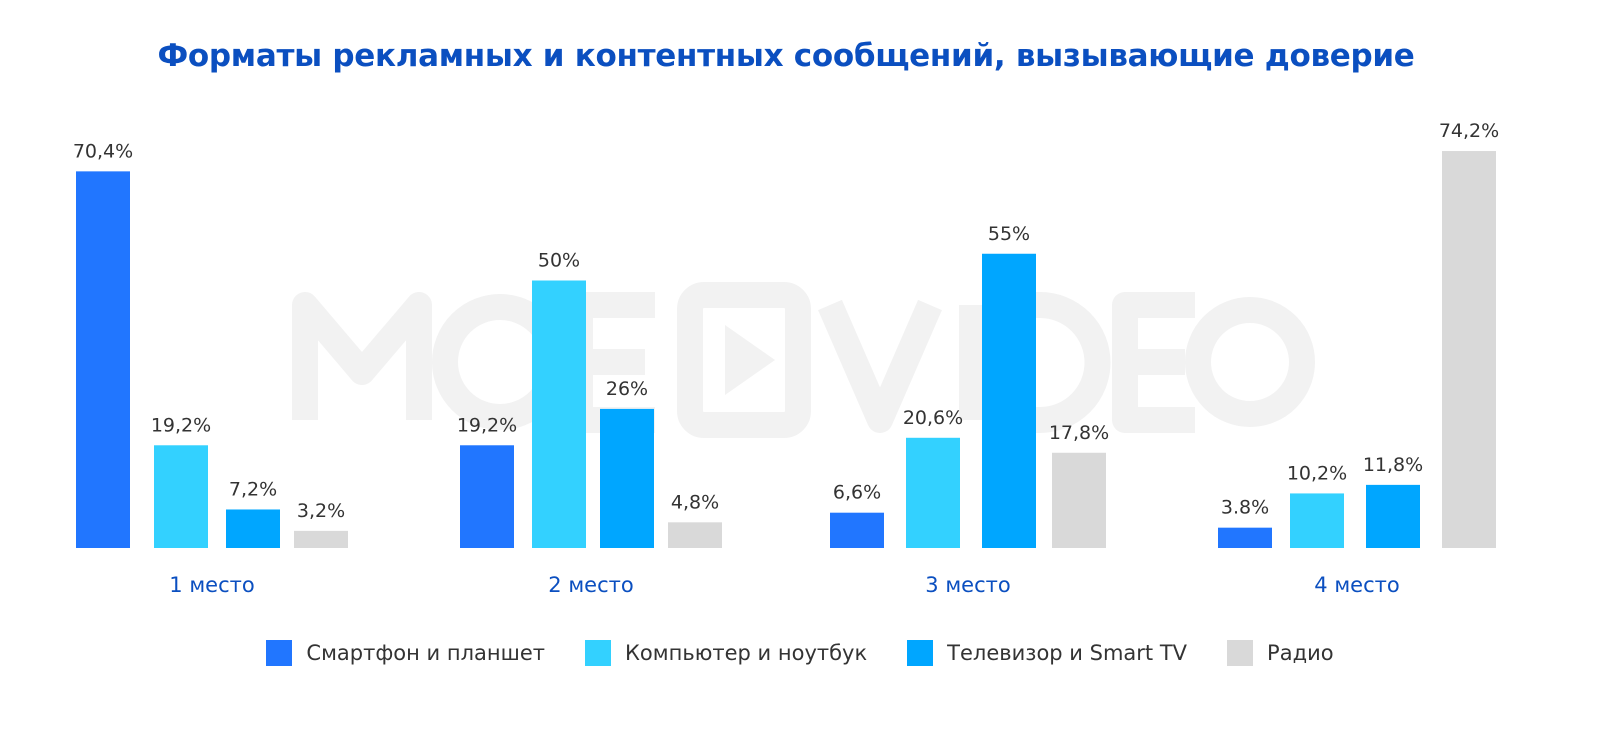 The width and height of the screenshot is (1600, 737). Describe the element at coordinates (1009, 234) in the screenshot. I see `data-label: 55%` at that location.